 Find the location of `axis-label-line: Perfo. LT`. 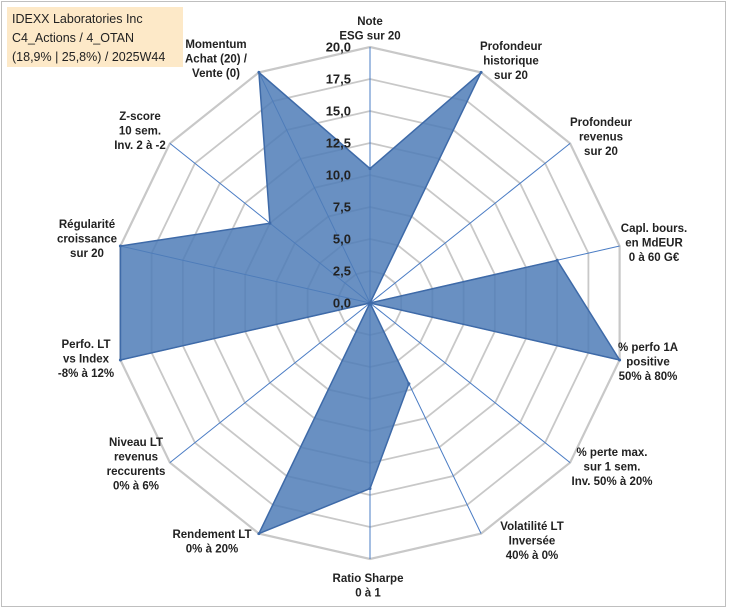

axis-label-line: Perfo. LT is located at coordinates (86, 345).